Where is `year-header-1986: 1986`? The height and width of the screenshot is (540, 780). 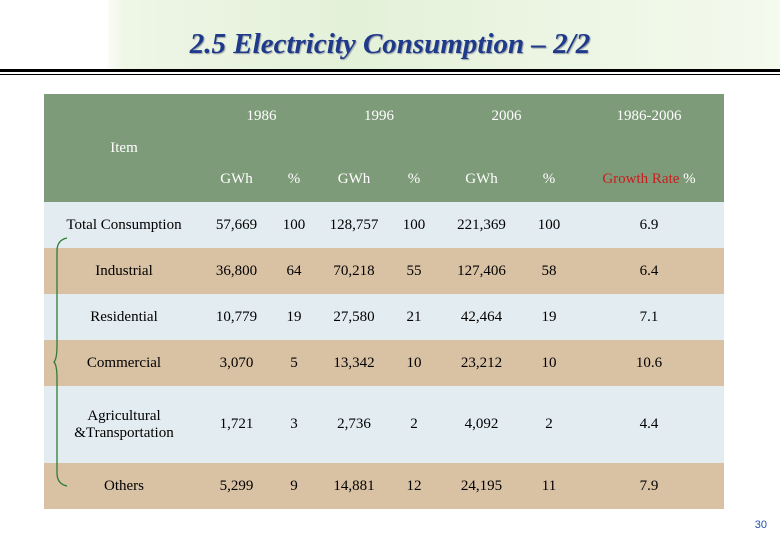
year-header-1986: 1986 is located at coordinates (261, 125).